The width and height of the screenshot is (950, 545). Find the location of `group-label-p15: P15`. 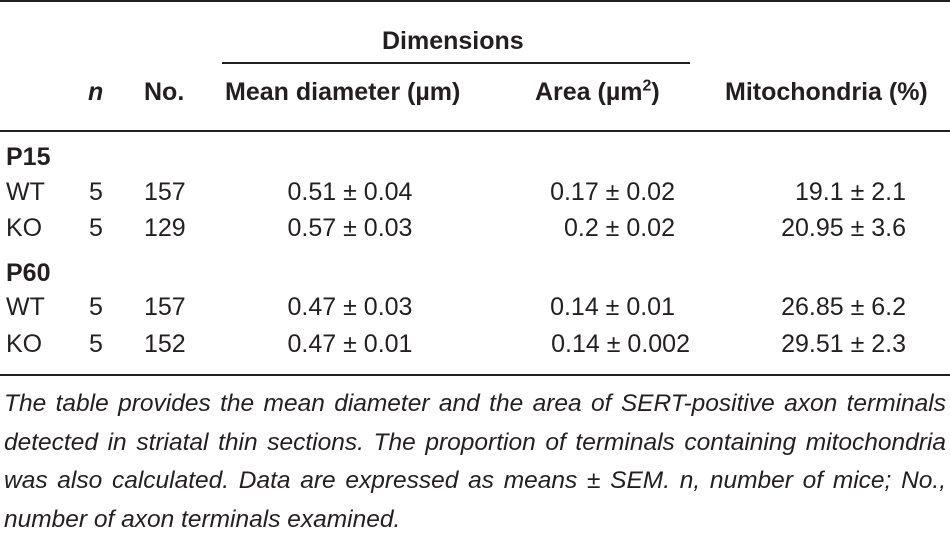

group-label-p15: P15 is located at coordinates (28, 157).